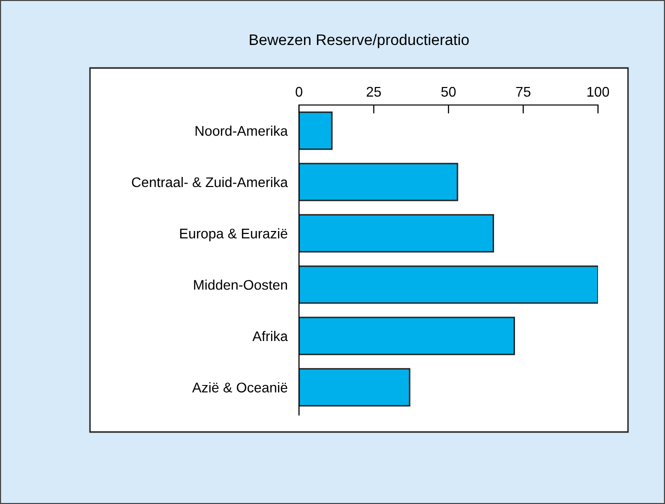  I want to click on y-tick-label: Midden-Oosten, so click(240, 285).